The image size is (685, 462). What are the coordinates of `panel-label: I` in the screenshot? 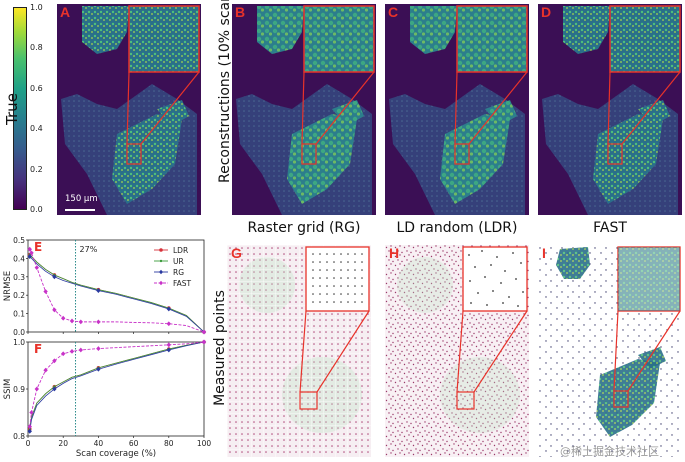 It's located at (544, 253).